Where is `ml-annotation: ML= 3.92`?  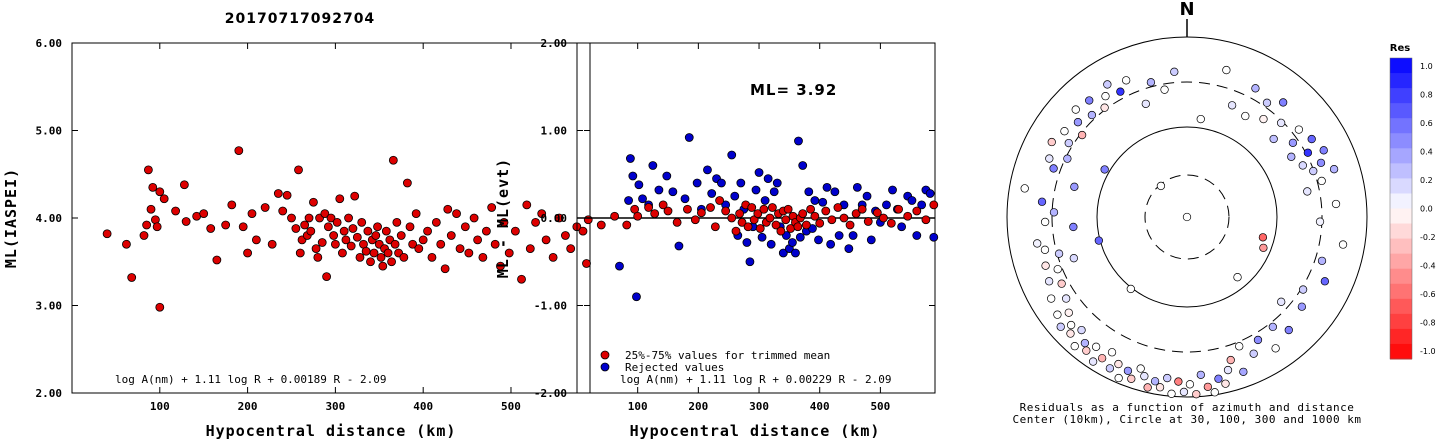 ml-annotation: ML= 3.92 is located at coordinates (793, 90).